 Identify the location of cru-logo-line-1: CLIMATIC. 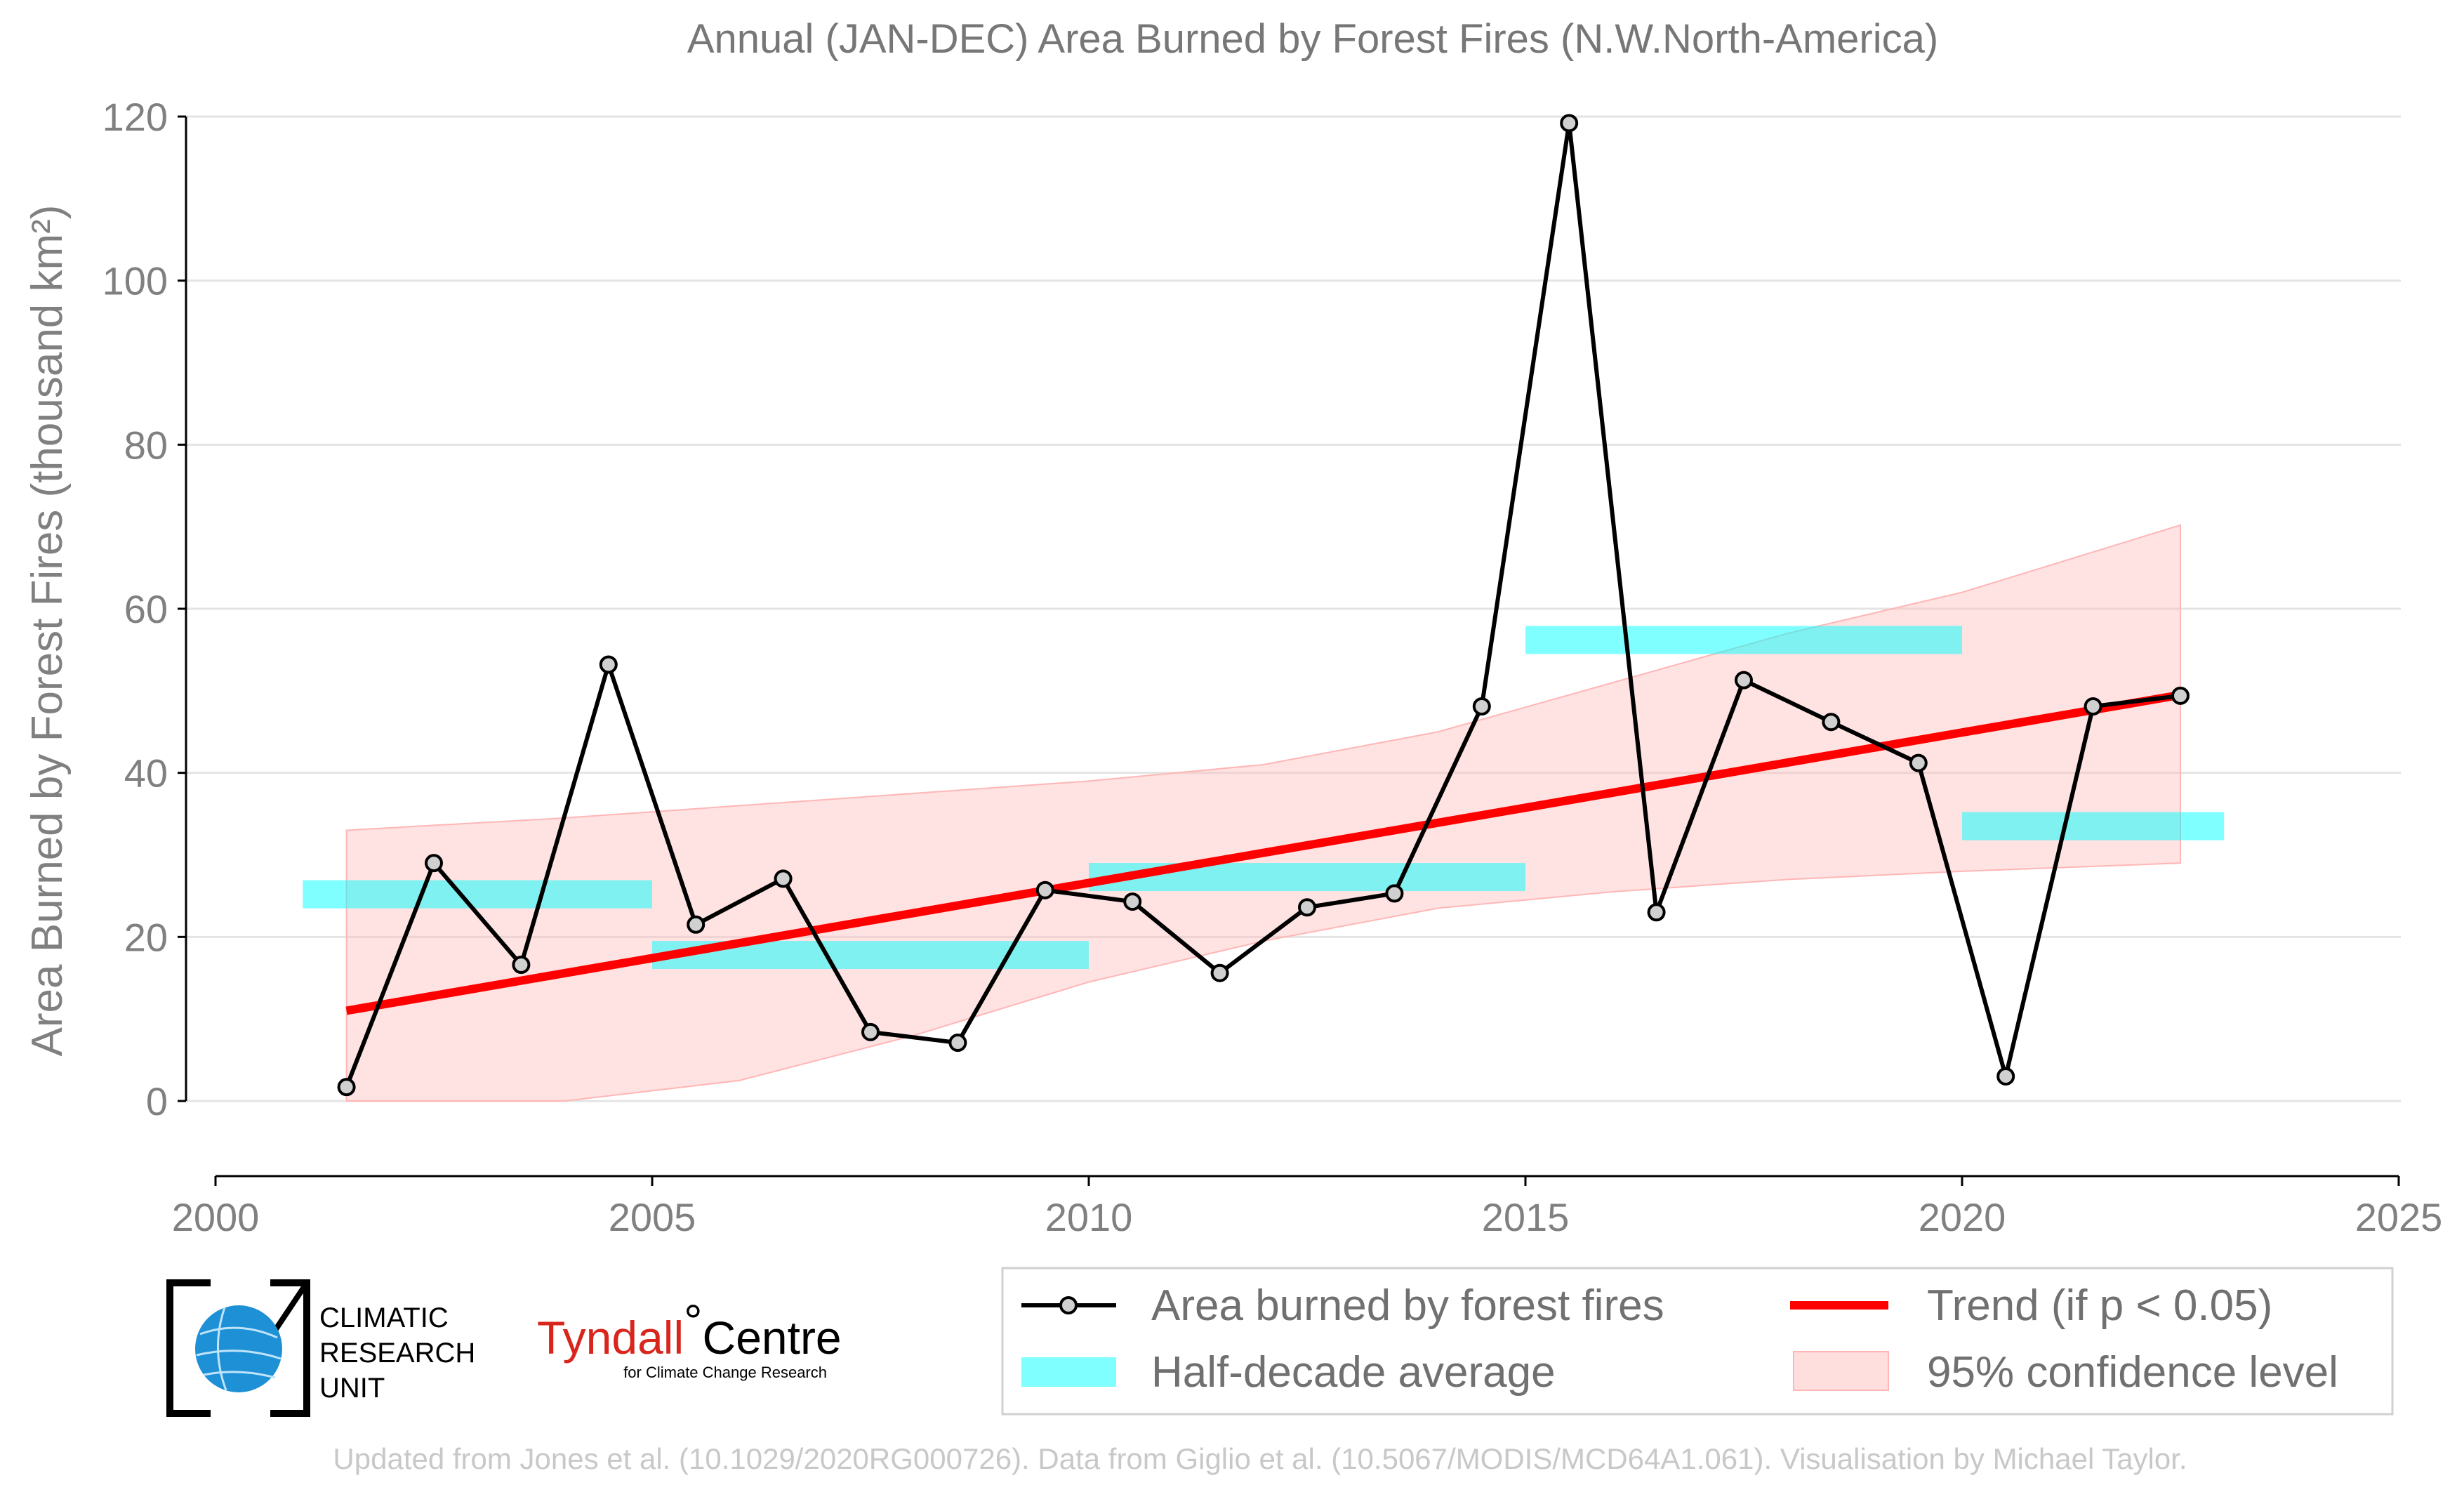
(384, 1318).